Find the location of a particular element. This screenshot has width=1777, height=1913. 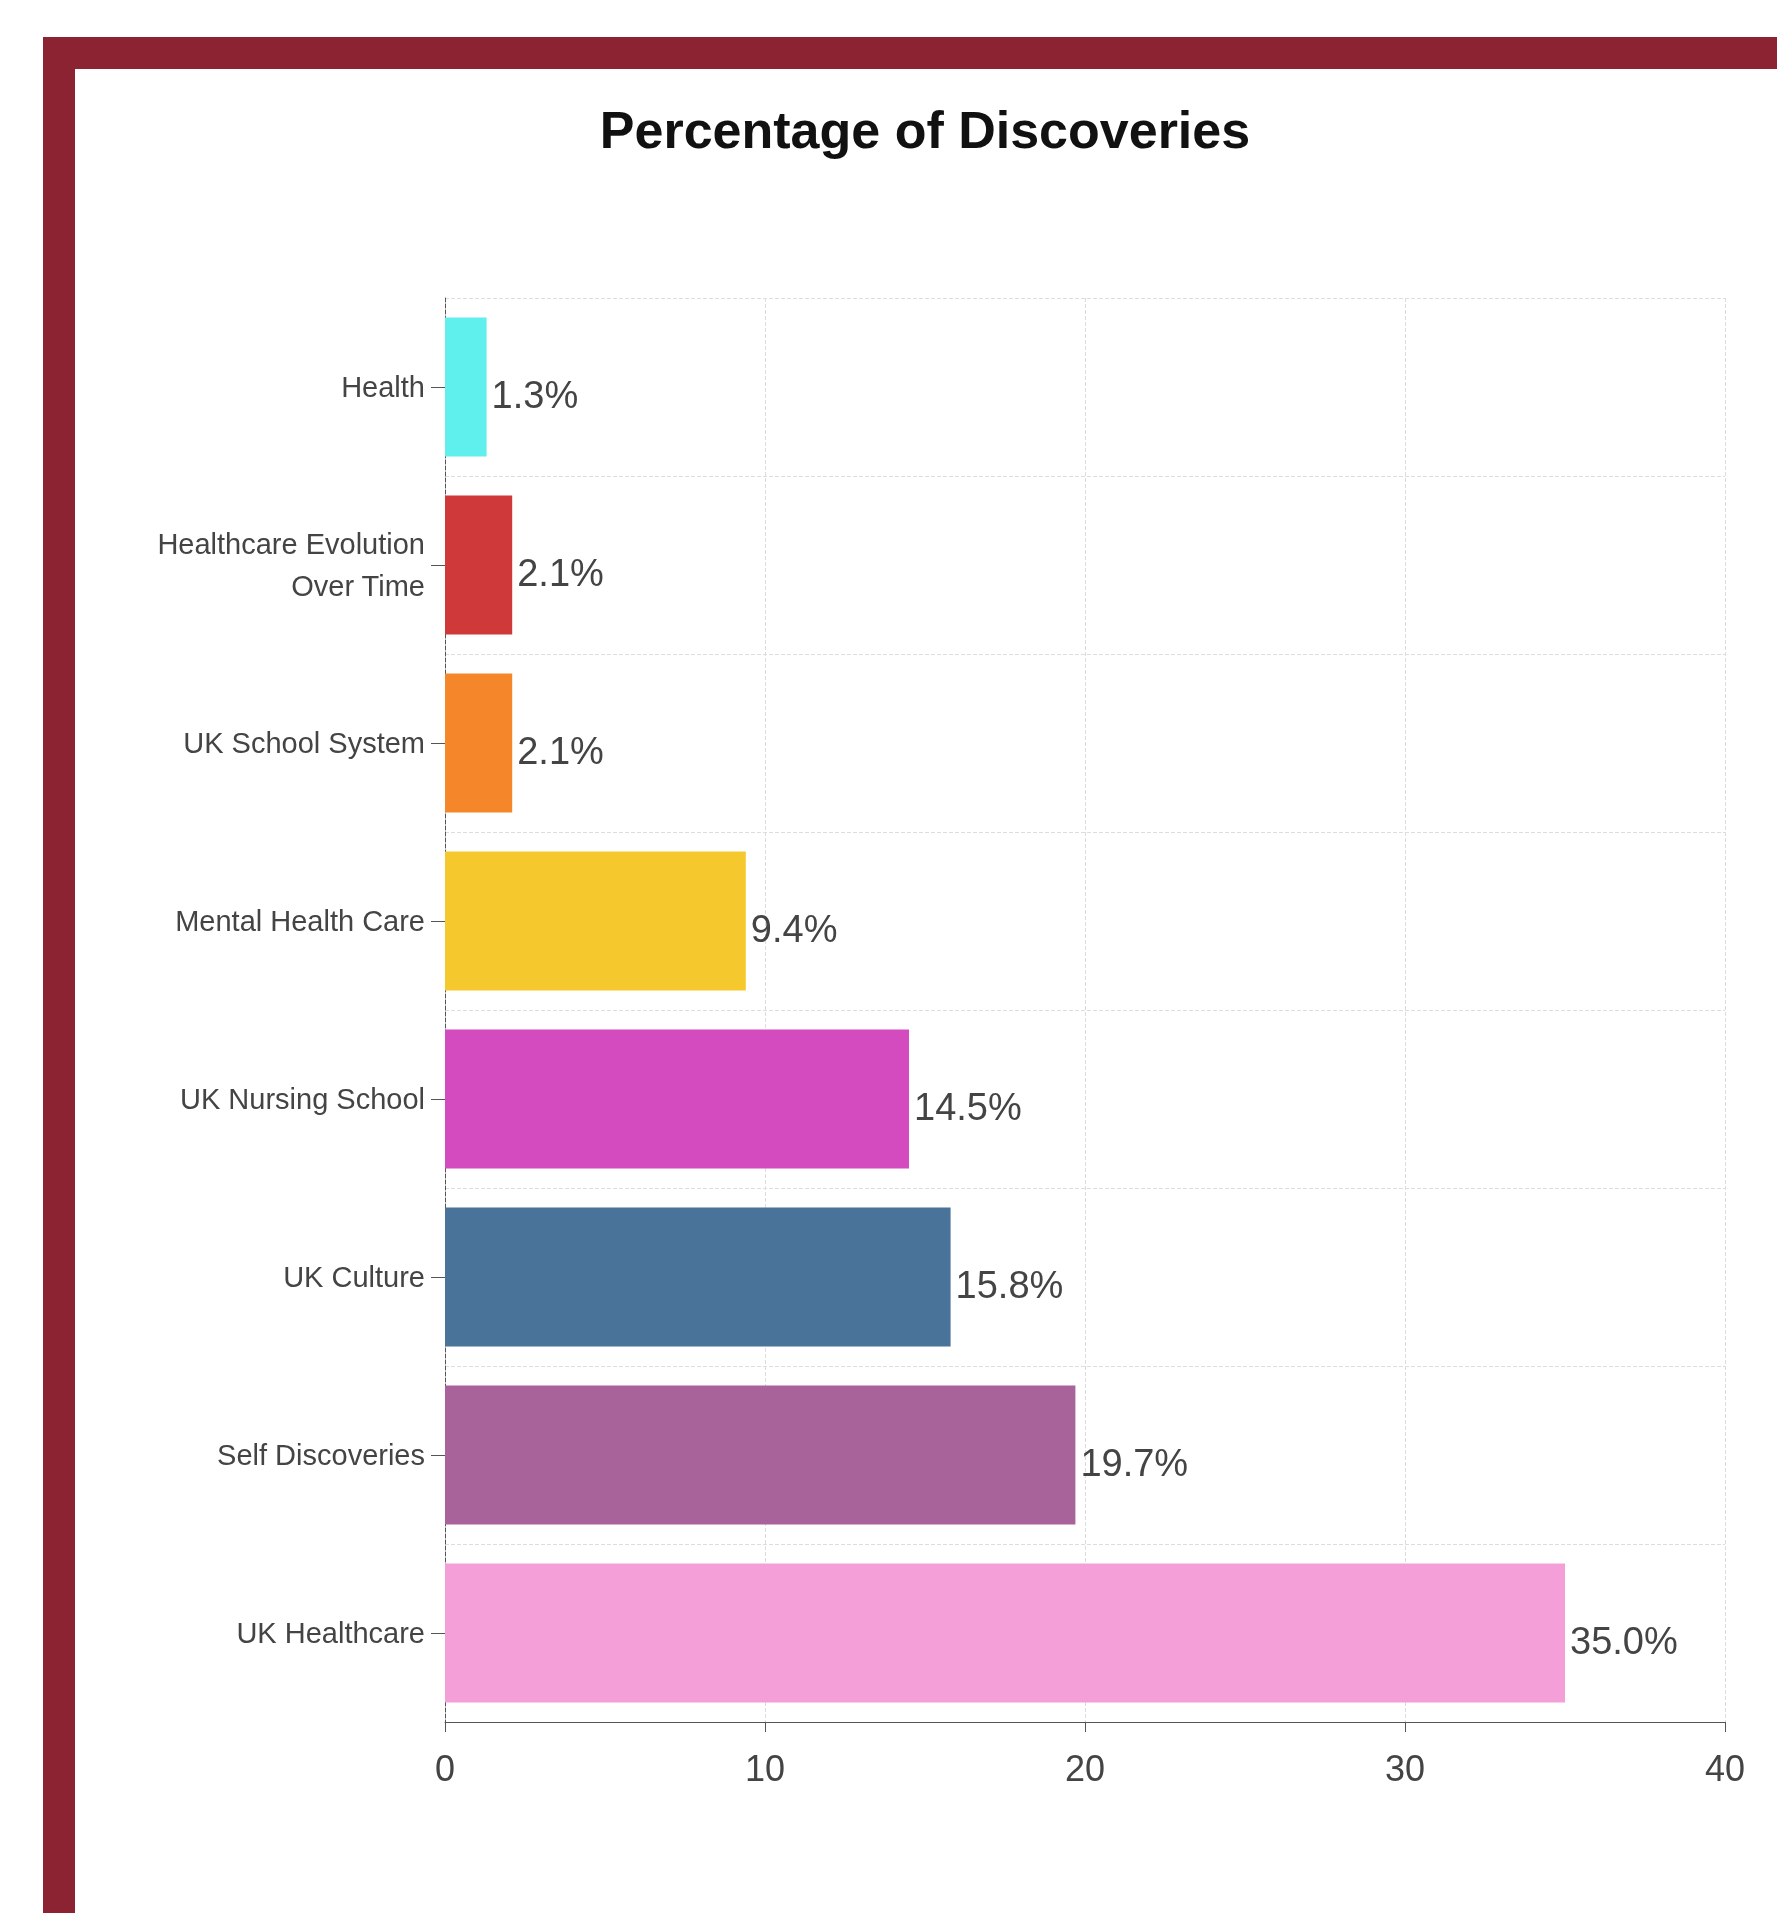

y-tick-label: UK School System is located at coordinates (304, 743).